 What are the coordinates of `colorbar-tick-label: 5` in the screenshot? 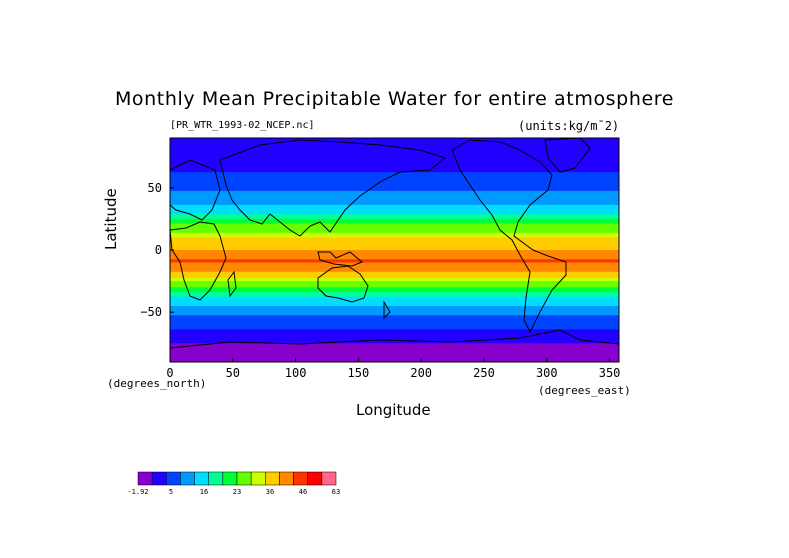 It's located at (171, 492).